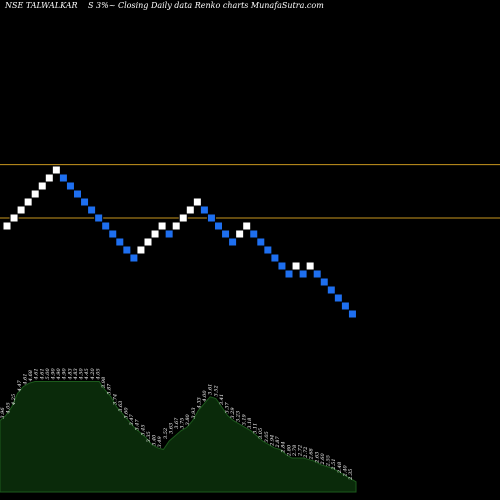 The width and height of the screenshot is (500, 500). Describe the element at coordinates (295, 451) in the screenshot. I see `value-label: 2.78` at that location.